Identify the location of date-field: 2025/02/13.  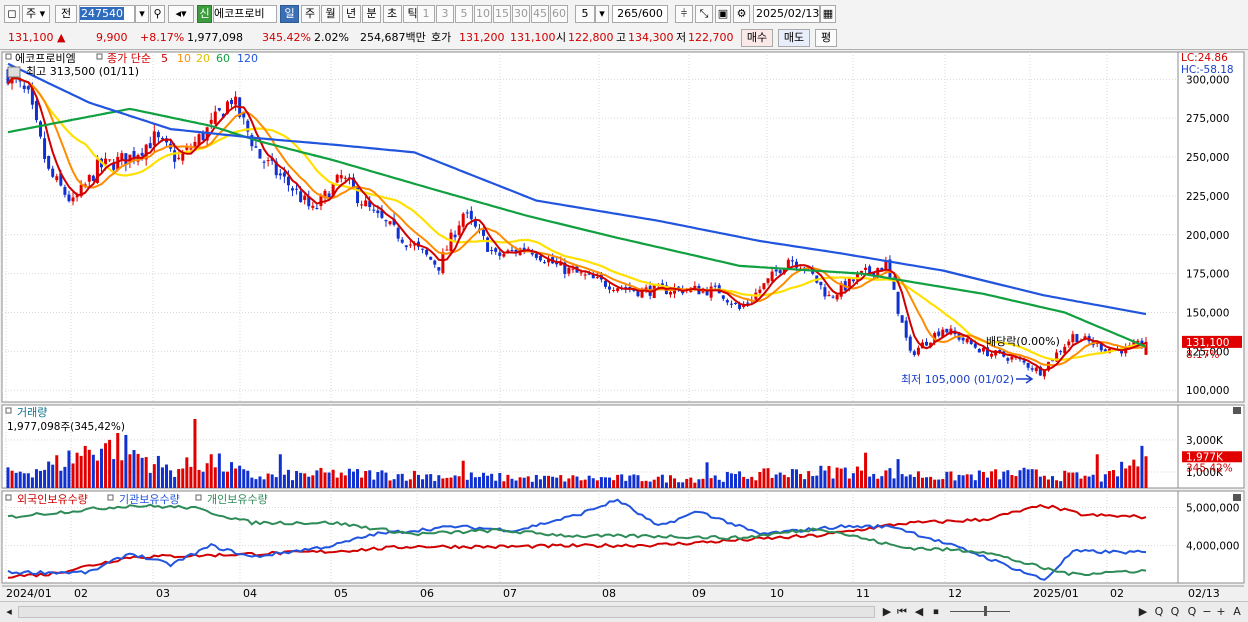
(786, 14).